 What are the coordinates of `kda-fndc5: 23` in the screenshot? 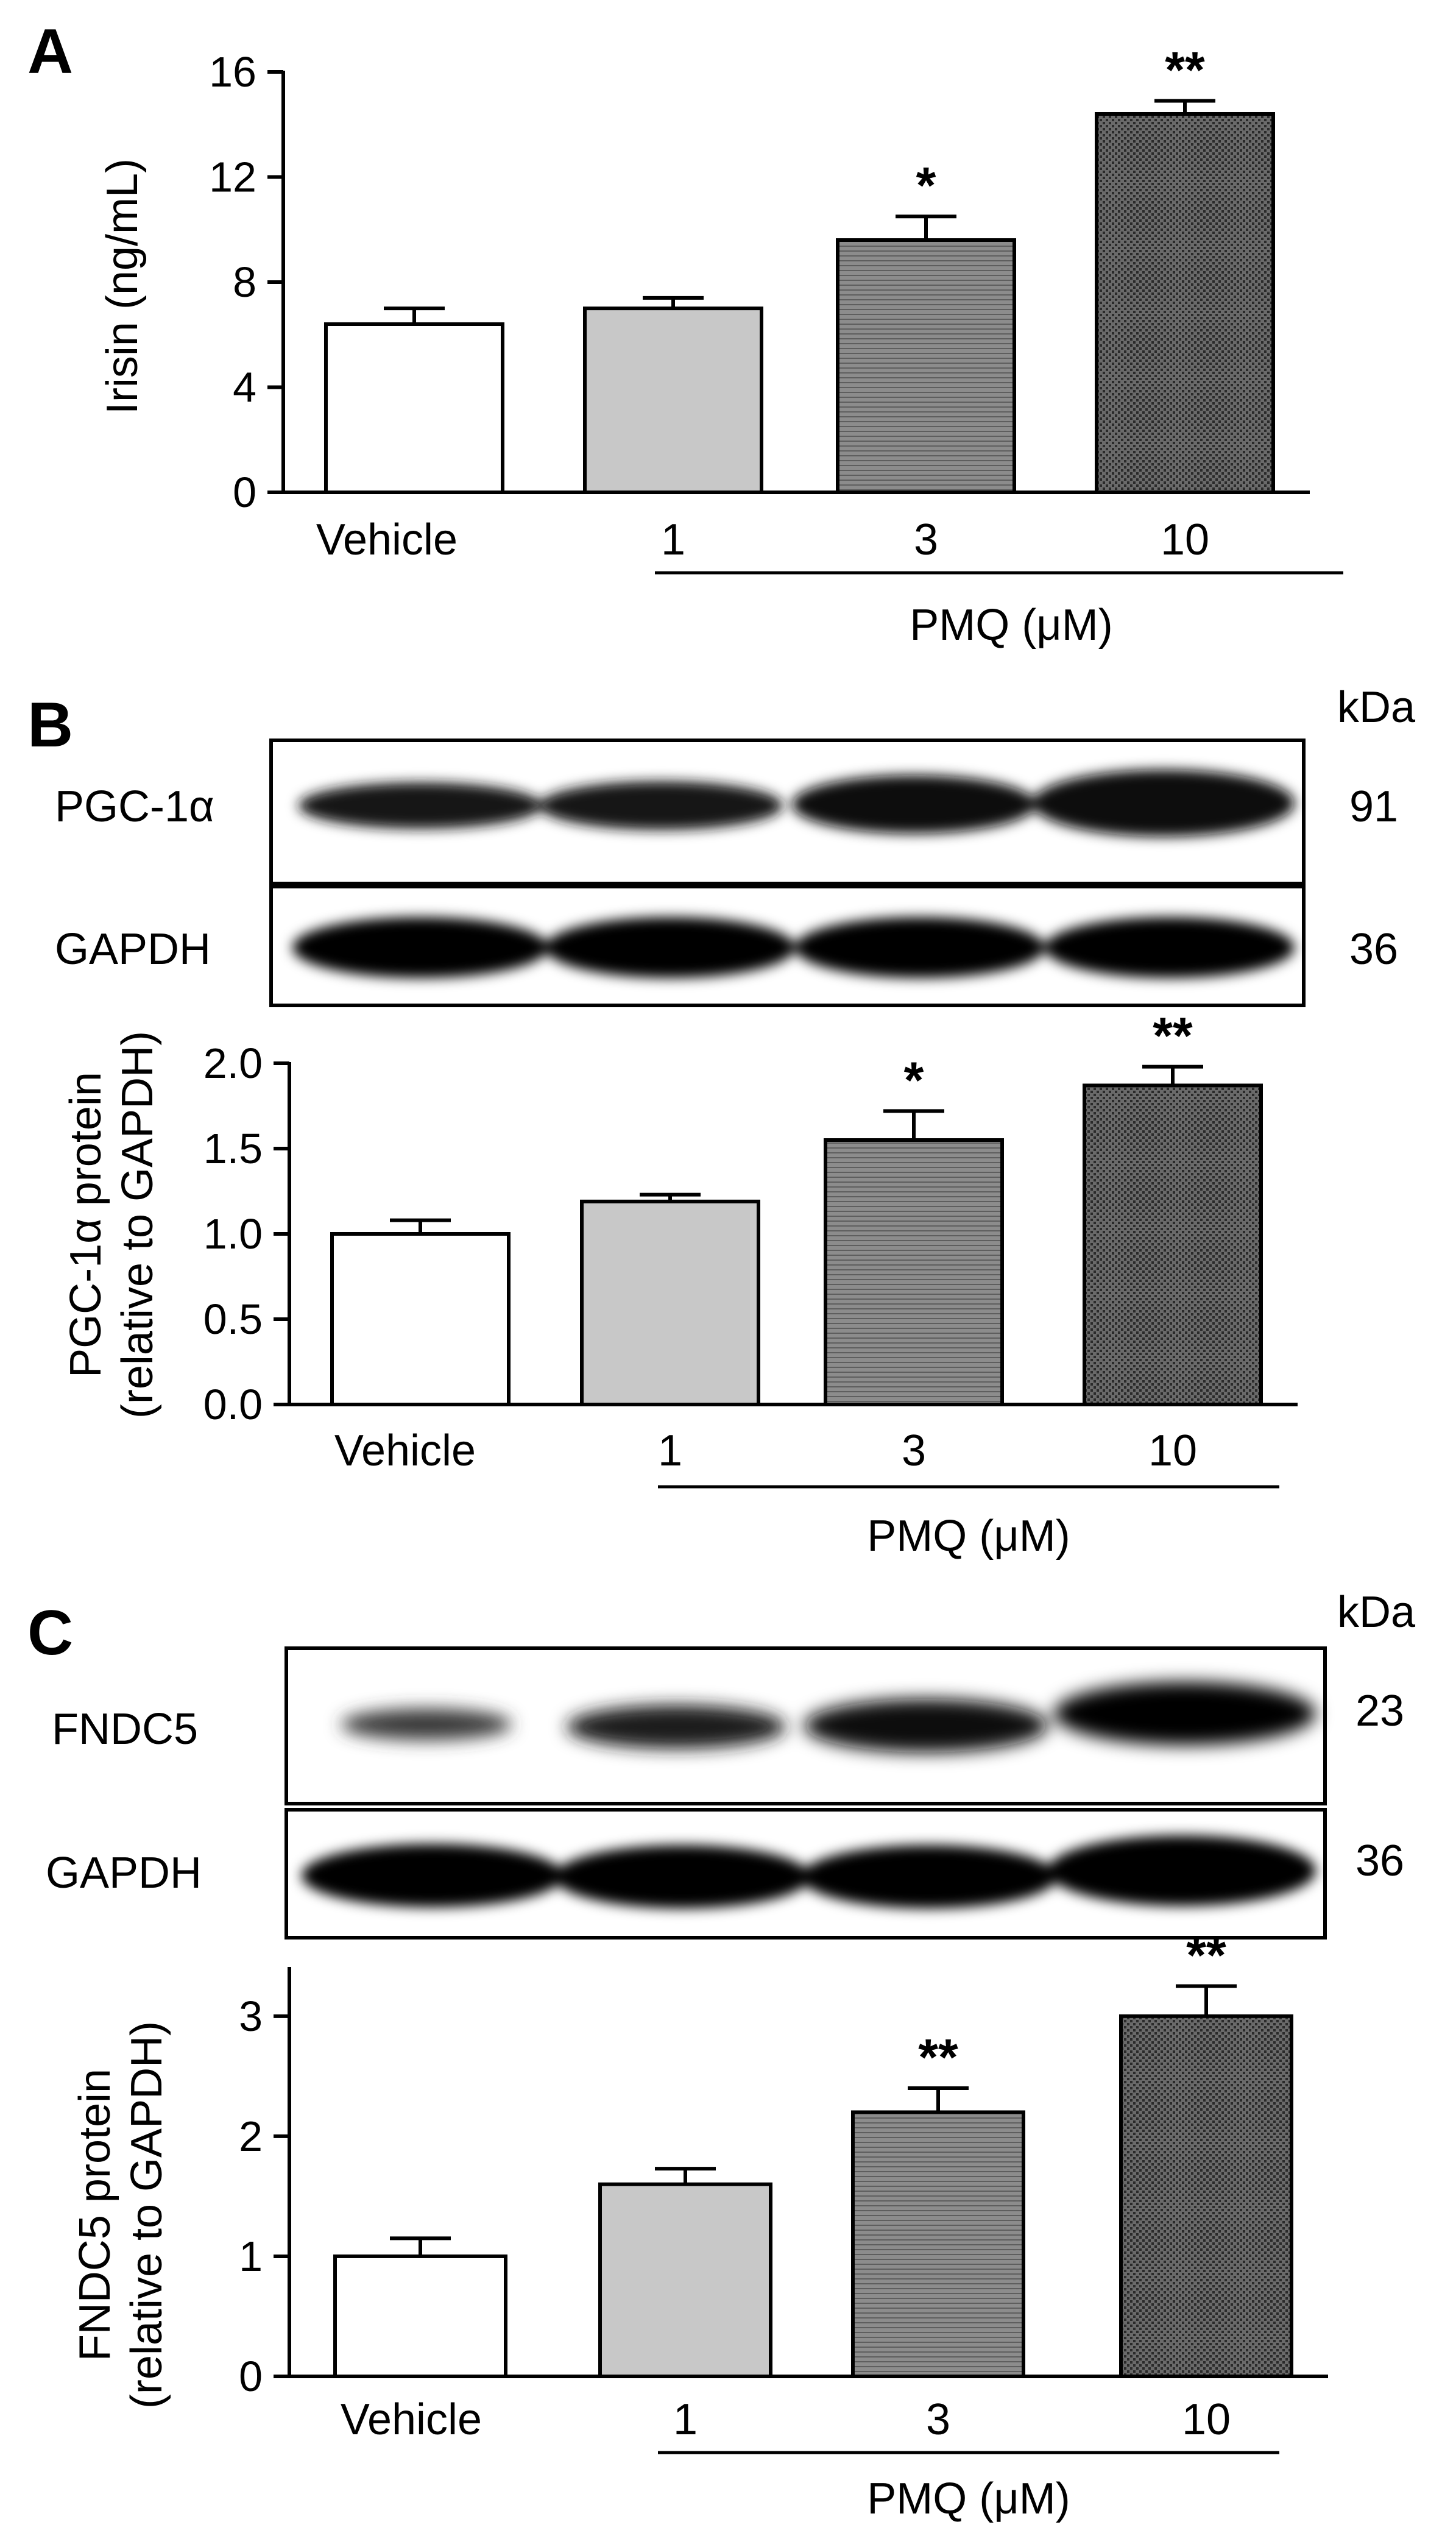 It's located at (1379, 1711).